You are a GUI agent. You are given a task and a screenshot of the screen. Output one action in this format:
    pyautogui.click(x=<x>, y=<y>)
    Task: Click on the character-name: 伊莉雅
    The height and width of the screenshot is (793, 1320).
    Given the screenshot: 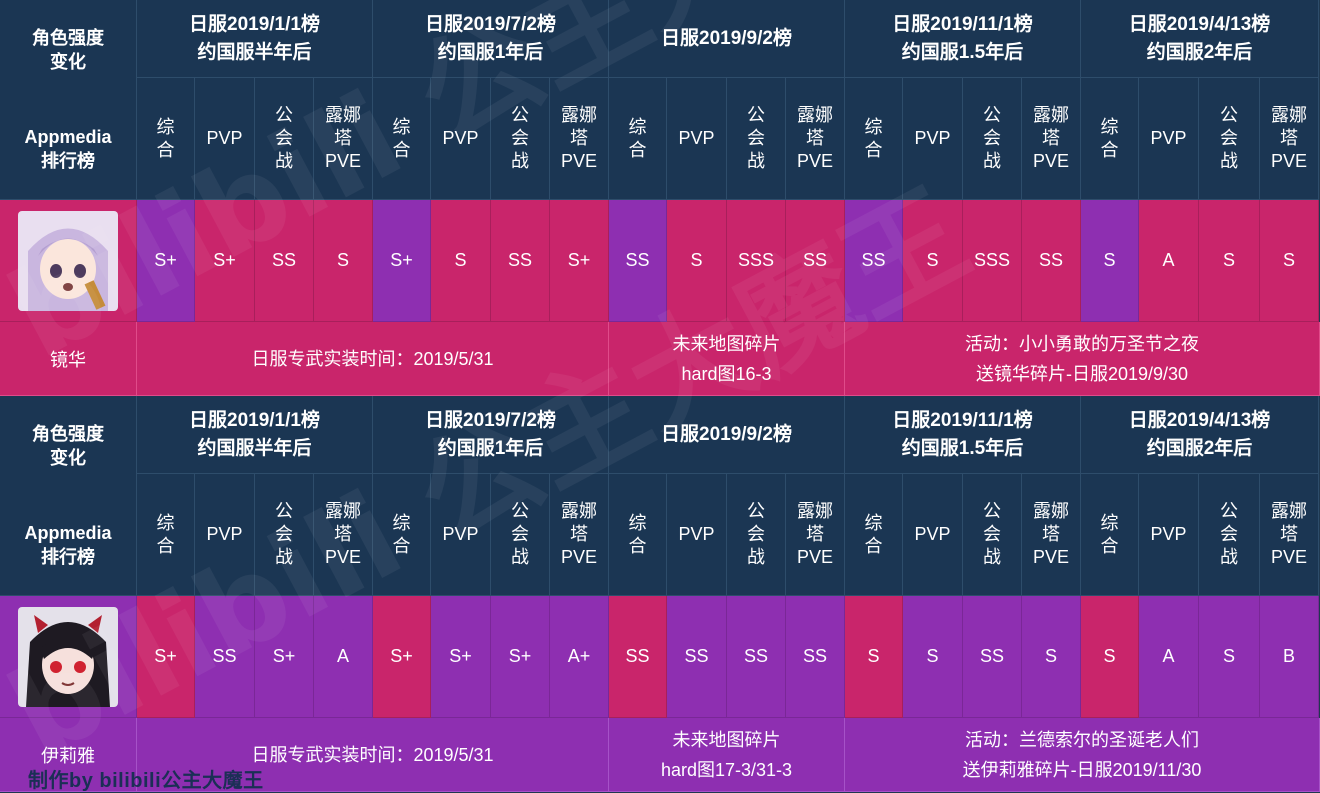 What is the action you would take?
    pyautogui.click(x=68, y=755)
    